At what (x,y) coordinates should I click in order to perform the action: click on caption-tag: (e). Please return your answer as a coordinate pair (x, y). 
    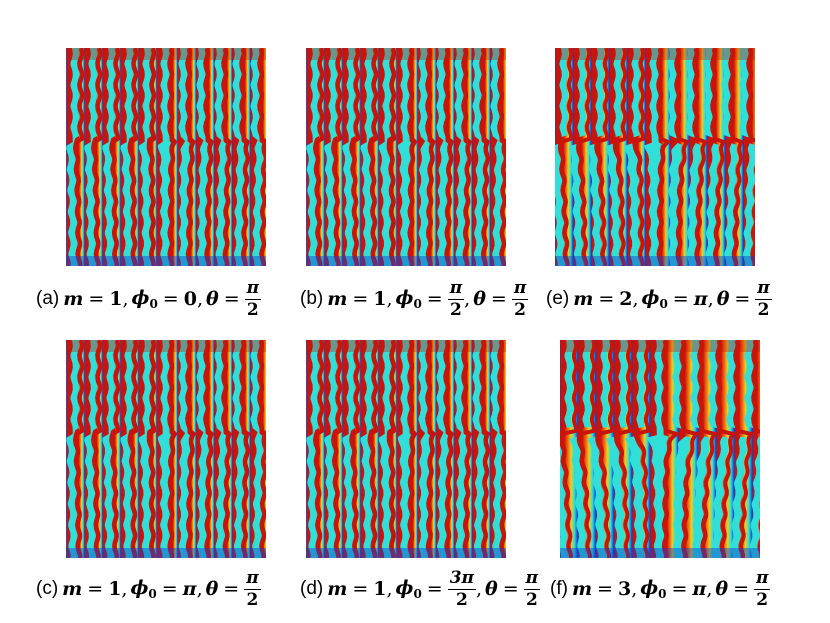
    Looking at the image, I should click on (558, 298).